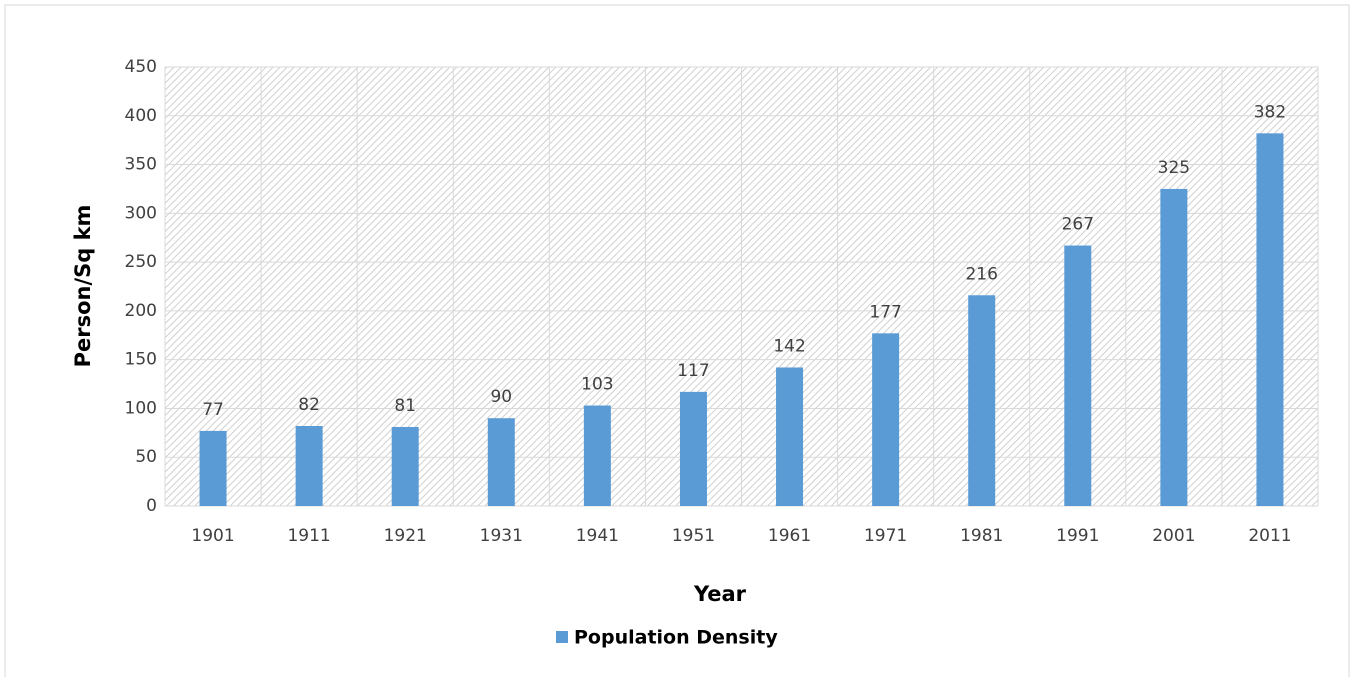 This screenshot has width=1356, height=677. What do you see at coordinates (597, 385) in the screenshot?
I see `data-label: 103` at bounding box center [597, 385].